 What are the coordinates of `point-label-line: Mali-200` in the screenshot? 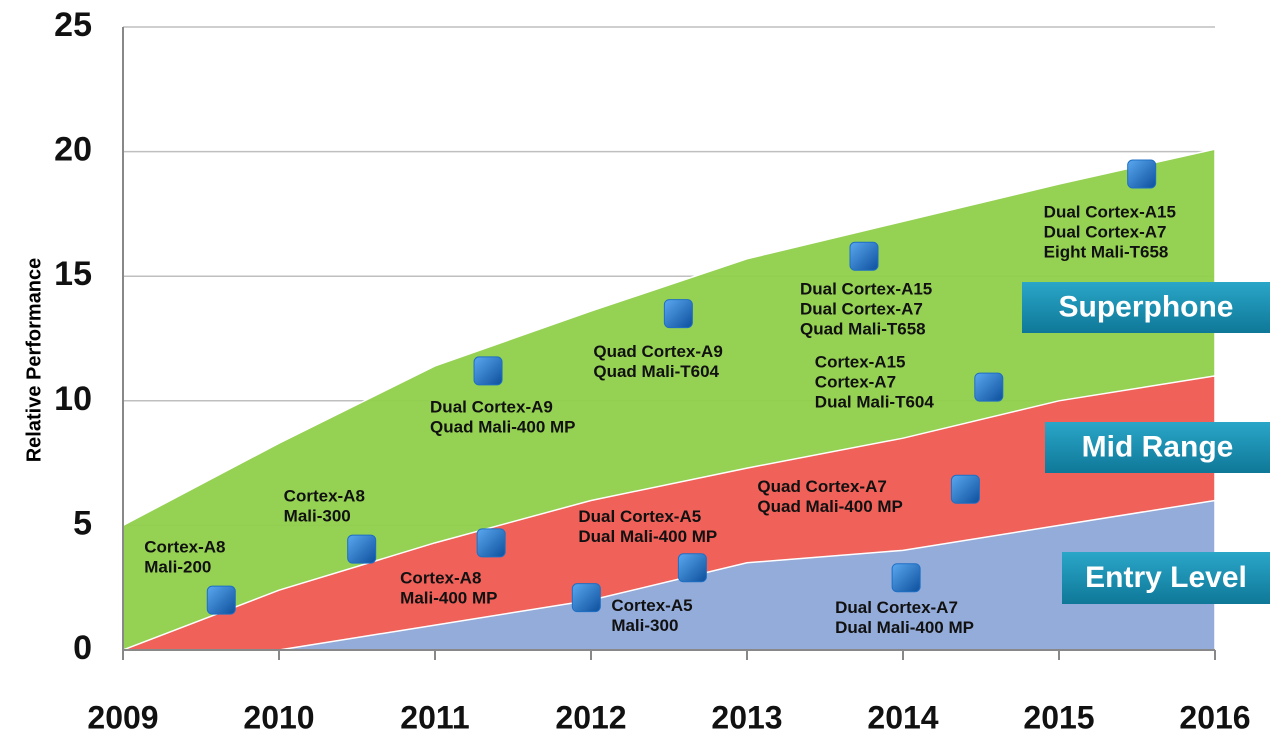 It's located at (177, 567).